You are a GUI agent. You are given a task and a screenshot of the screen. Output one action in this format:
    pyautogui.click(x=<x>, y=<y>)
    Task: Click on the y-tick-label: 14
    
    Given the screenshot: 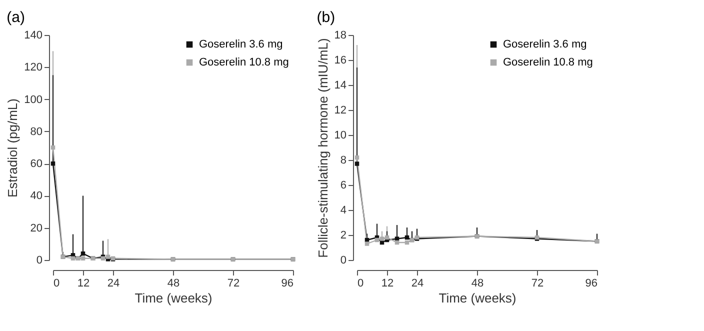 What is the action you would take?
    pyautogui.click(x=340, y=86)
    